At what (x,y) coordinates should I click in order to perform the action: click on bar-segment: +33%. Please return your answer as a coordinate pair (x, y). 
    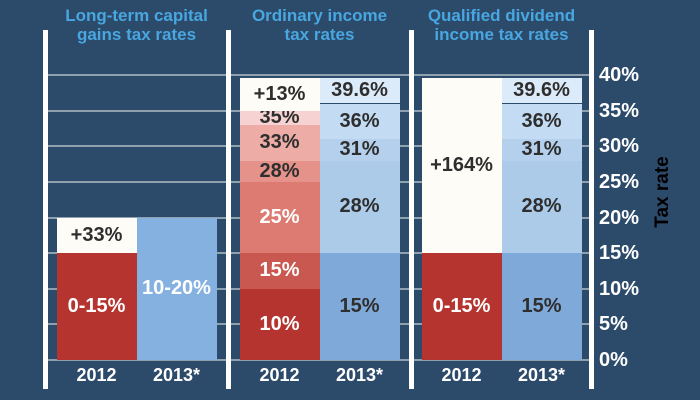
    Looking at the image, I should click on (96, 235).